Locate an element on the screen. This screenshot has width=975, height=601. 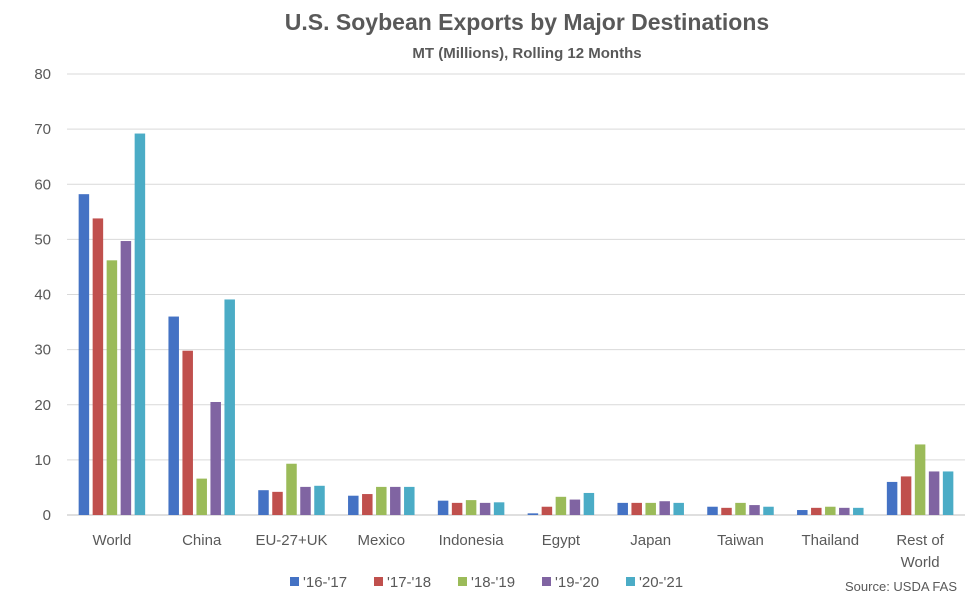
y-axis-ticks: 0 10 20 30 40 50 60 70 80 is located at coordinates (42, 295).